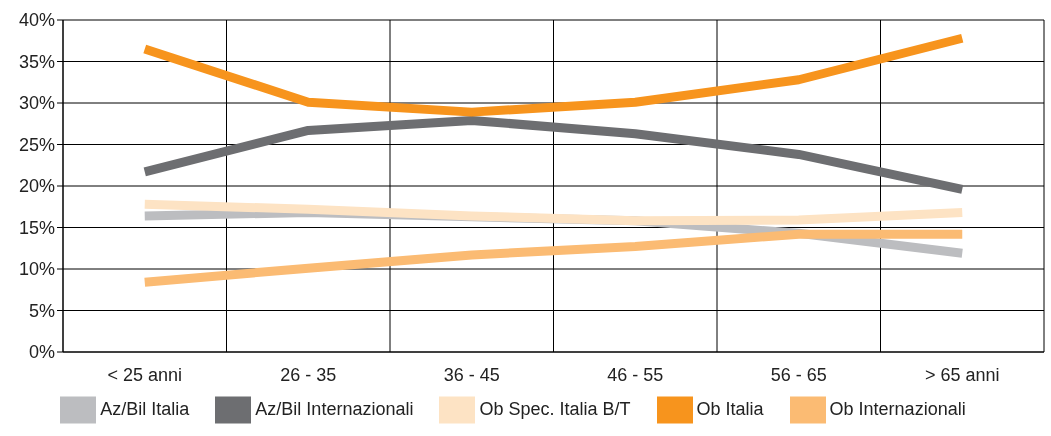 Image resolution: width=1051 pixels, height=436 pixels. Describe the element at coordinates (334, 408) in the screenshot. I see `legend-label: Az/Bil Internazionali` at that location.